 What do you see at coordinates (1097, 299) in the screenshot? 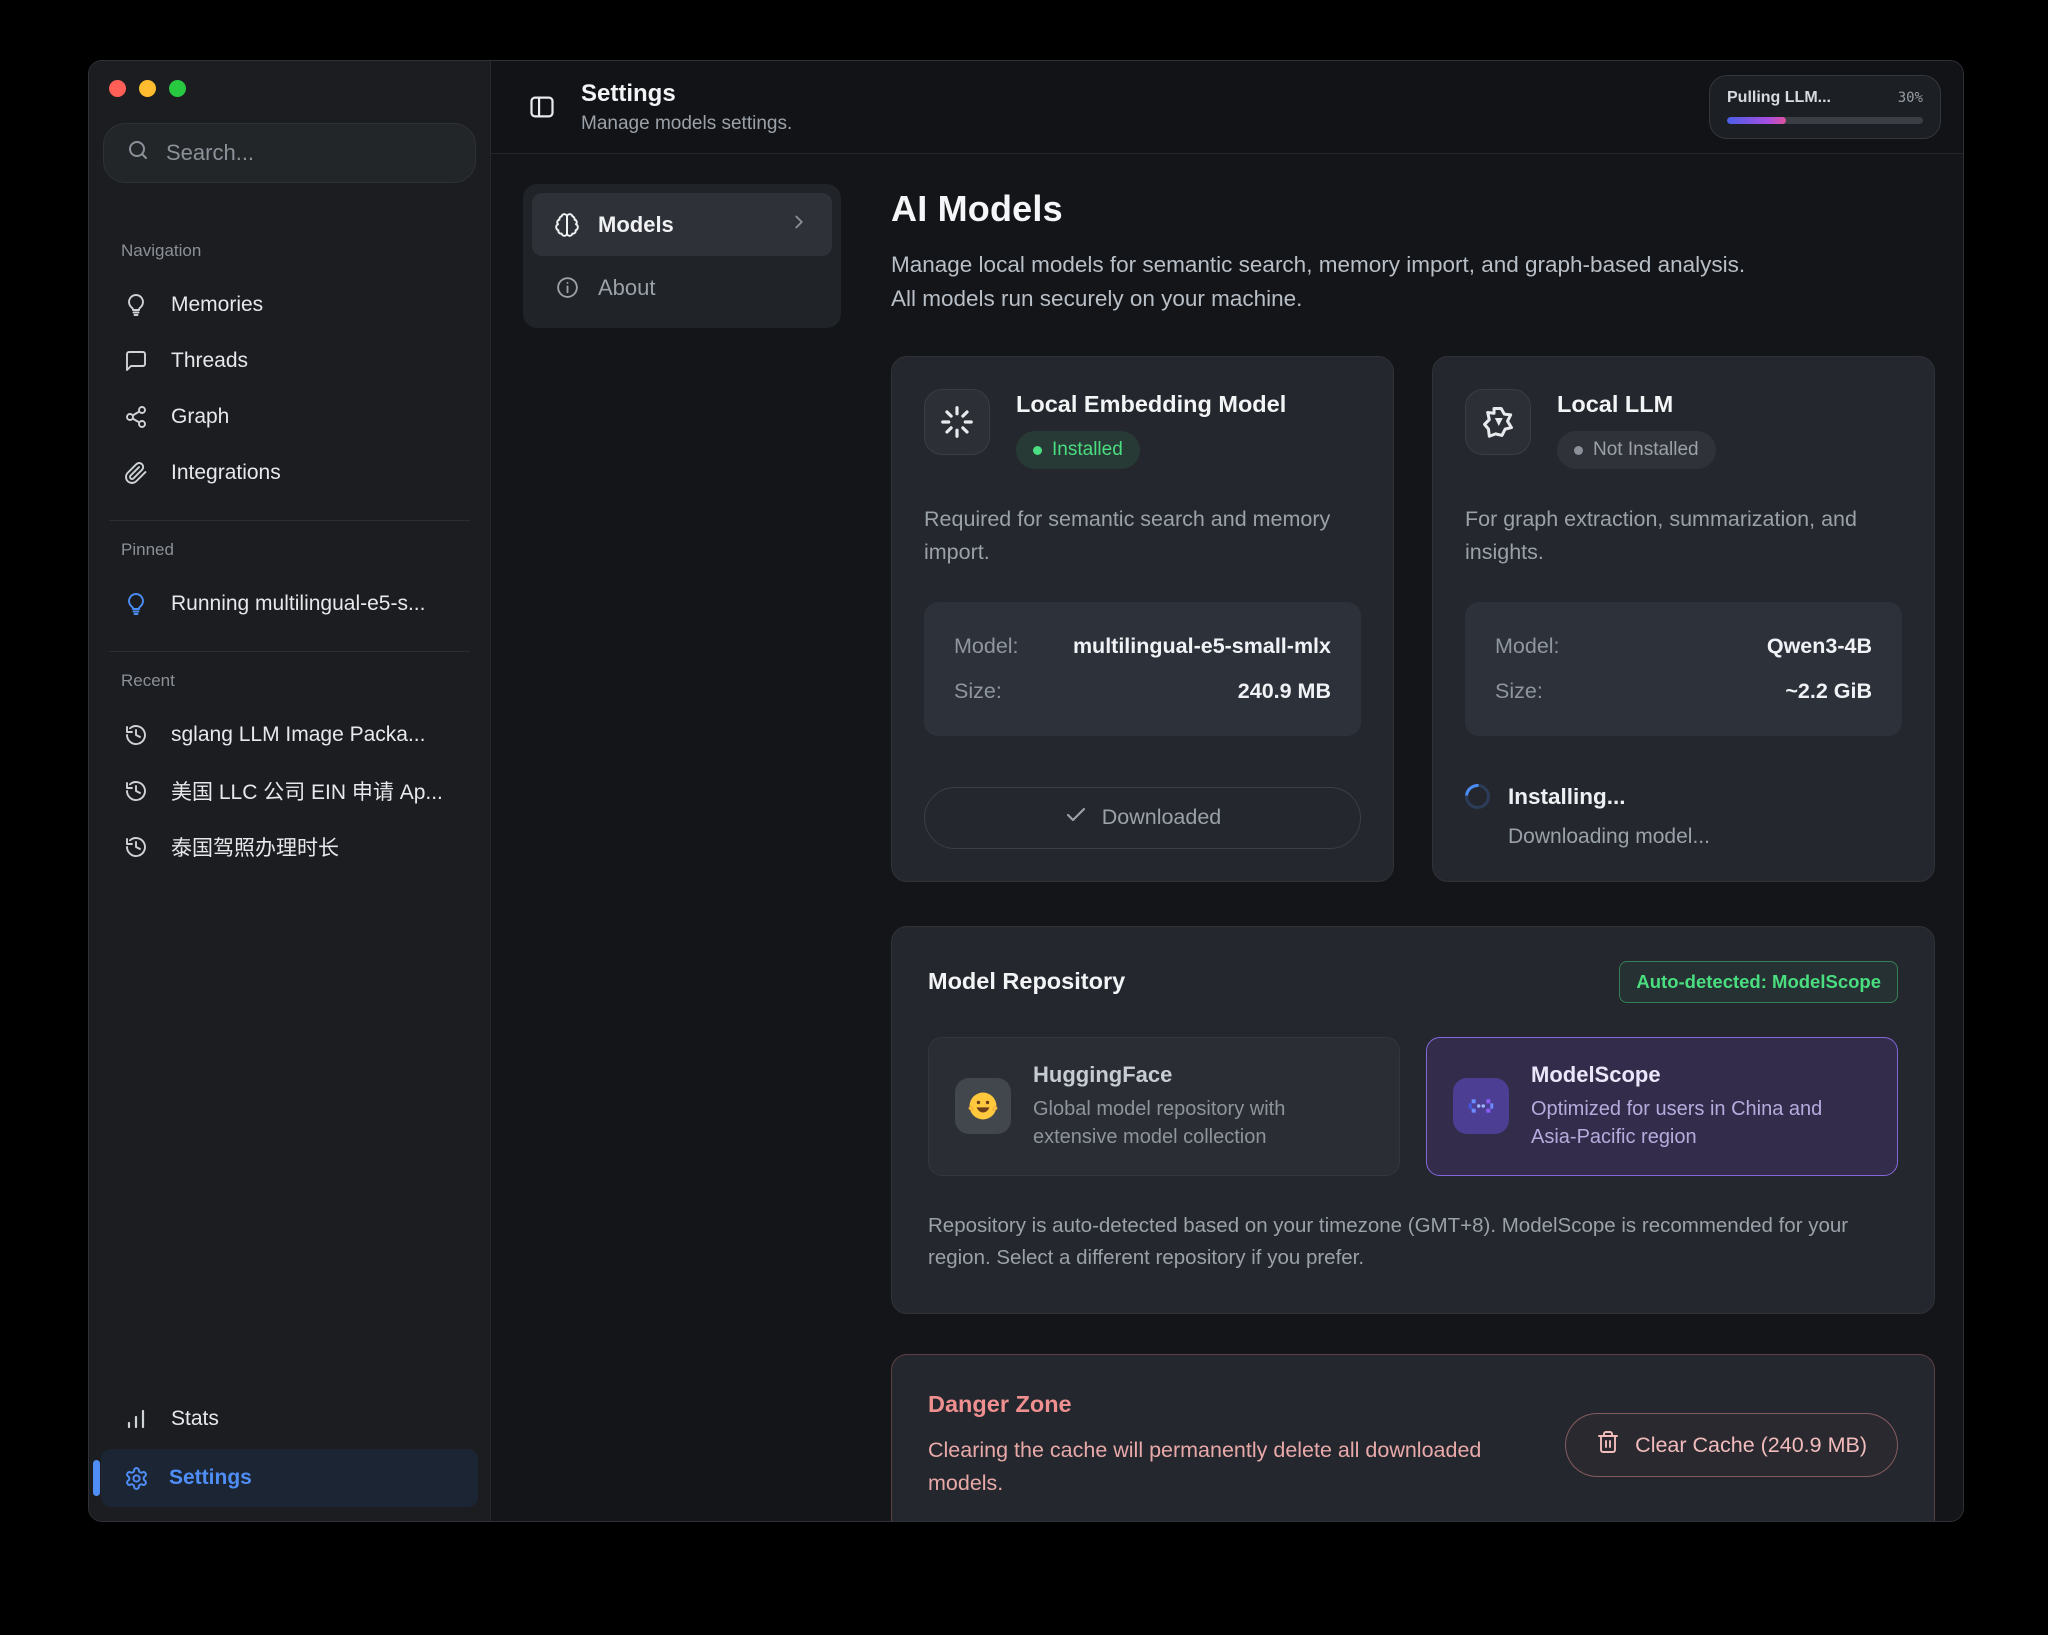
I see `page-description-line2: All models run securely on your machine.` at bounding box center [1097, 299].